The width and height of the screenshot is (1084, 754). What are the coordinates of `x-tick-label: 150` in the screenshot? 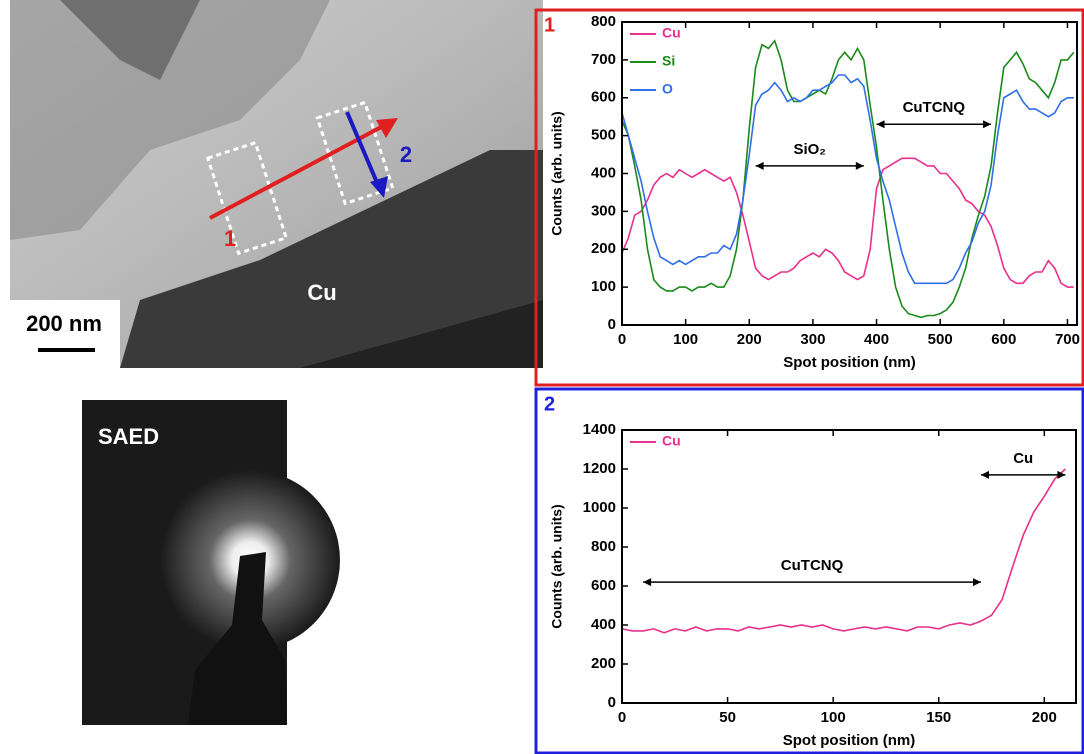 It's located at (938, 717).